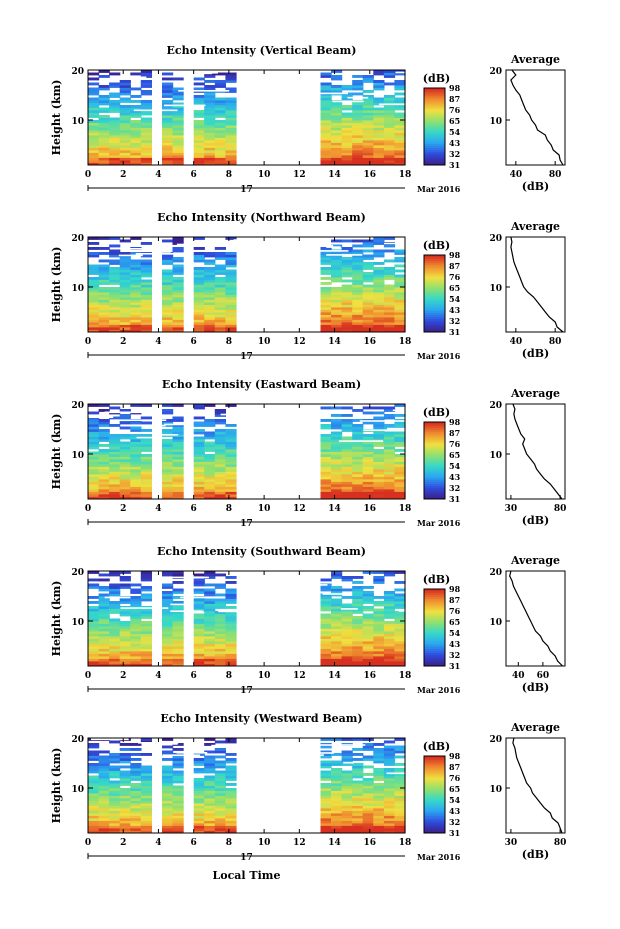  I want to click on heatmap-frame, so click(246, 284).